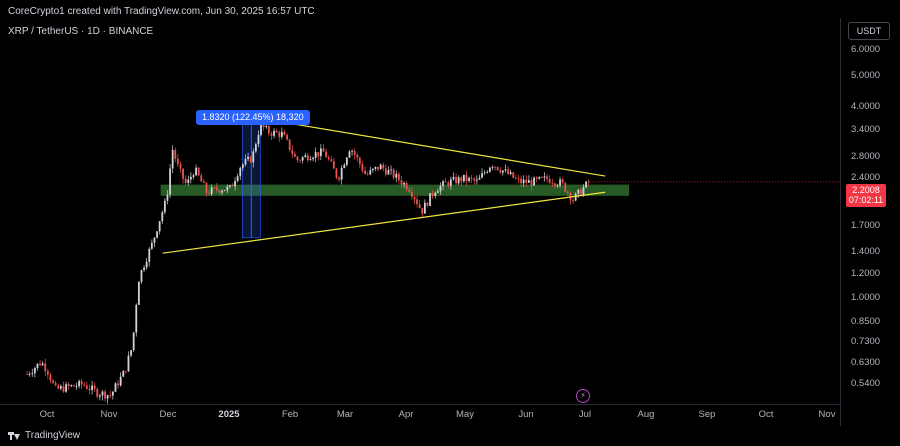  I want to click on measurement-label: 1.8320 (122.45%) 18,320, so click(253, 117).